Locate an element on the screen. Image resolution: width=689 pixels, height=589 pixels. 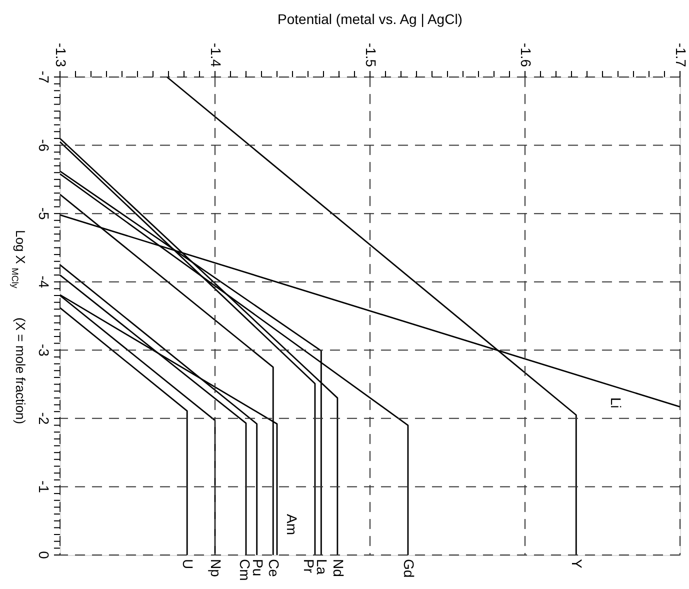
text: Y is located at coordinates (577, 564).